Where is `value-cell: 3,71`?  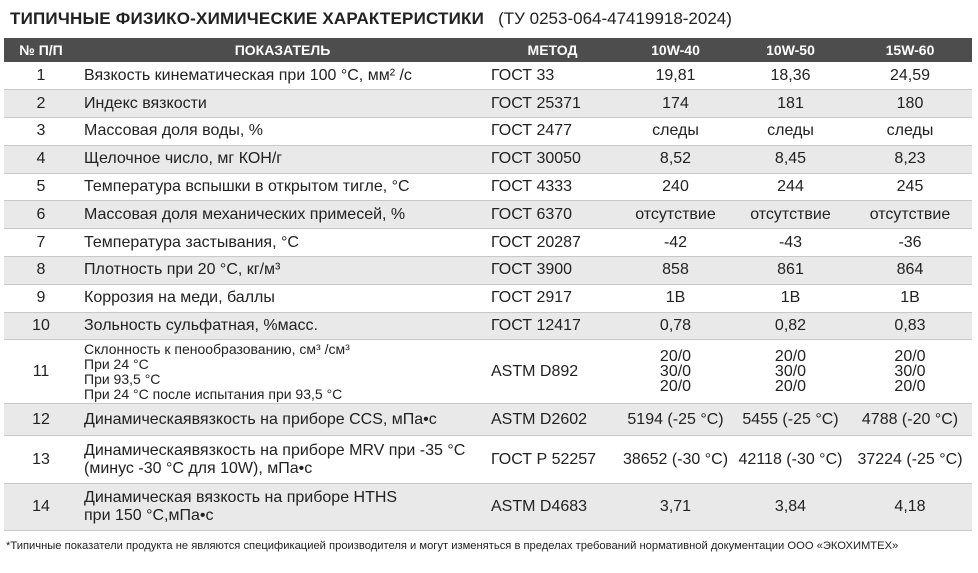 value-cell: 3,71 is located at coordinates (675, 507).